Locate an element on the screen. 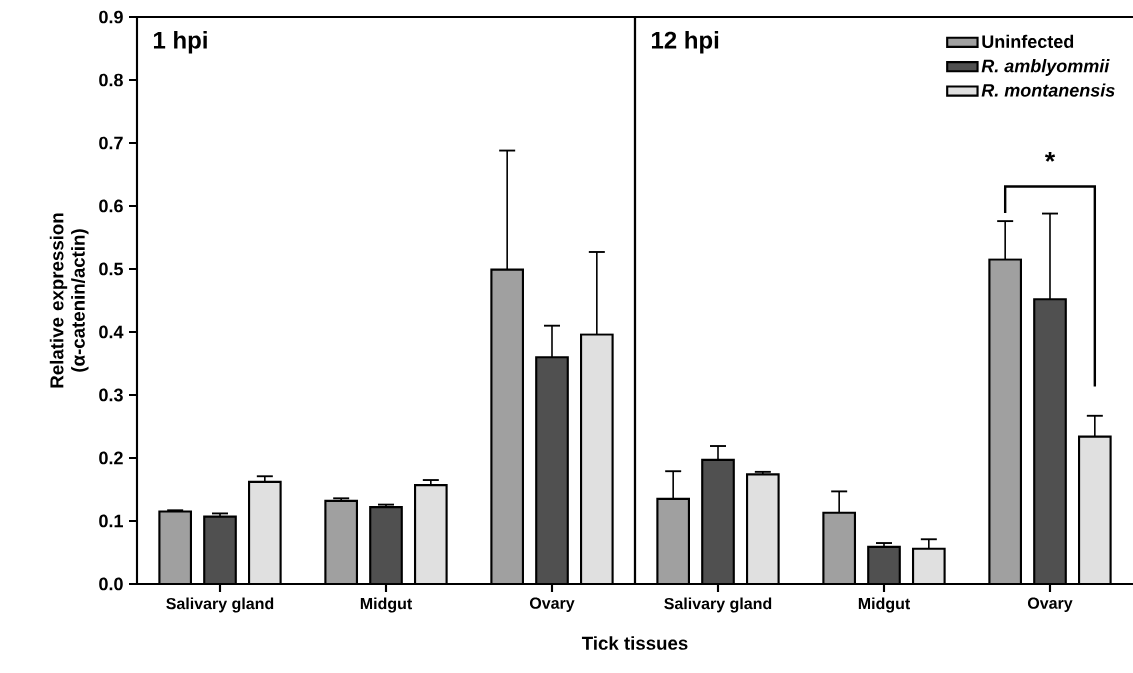 The width and height of the screenshot is (1133, 673). y-tick-label: 0.5 is located at coordinates (111, 269).